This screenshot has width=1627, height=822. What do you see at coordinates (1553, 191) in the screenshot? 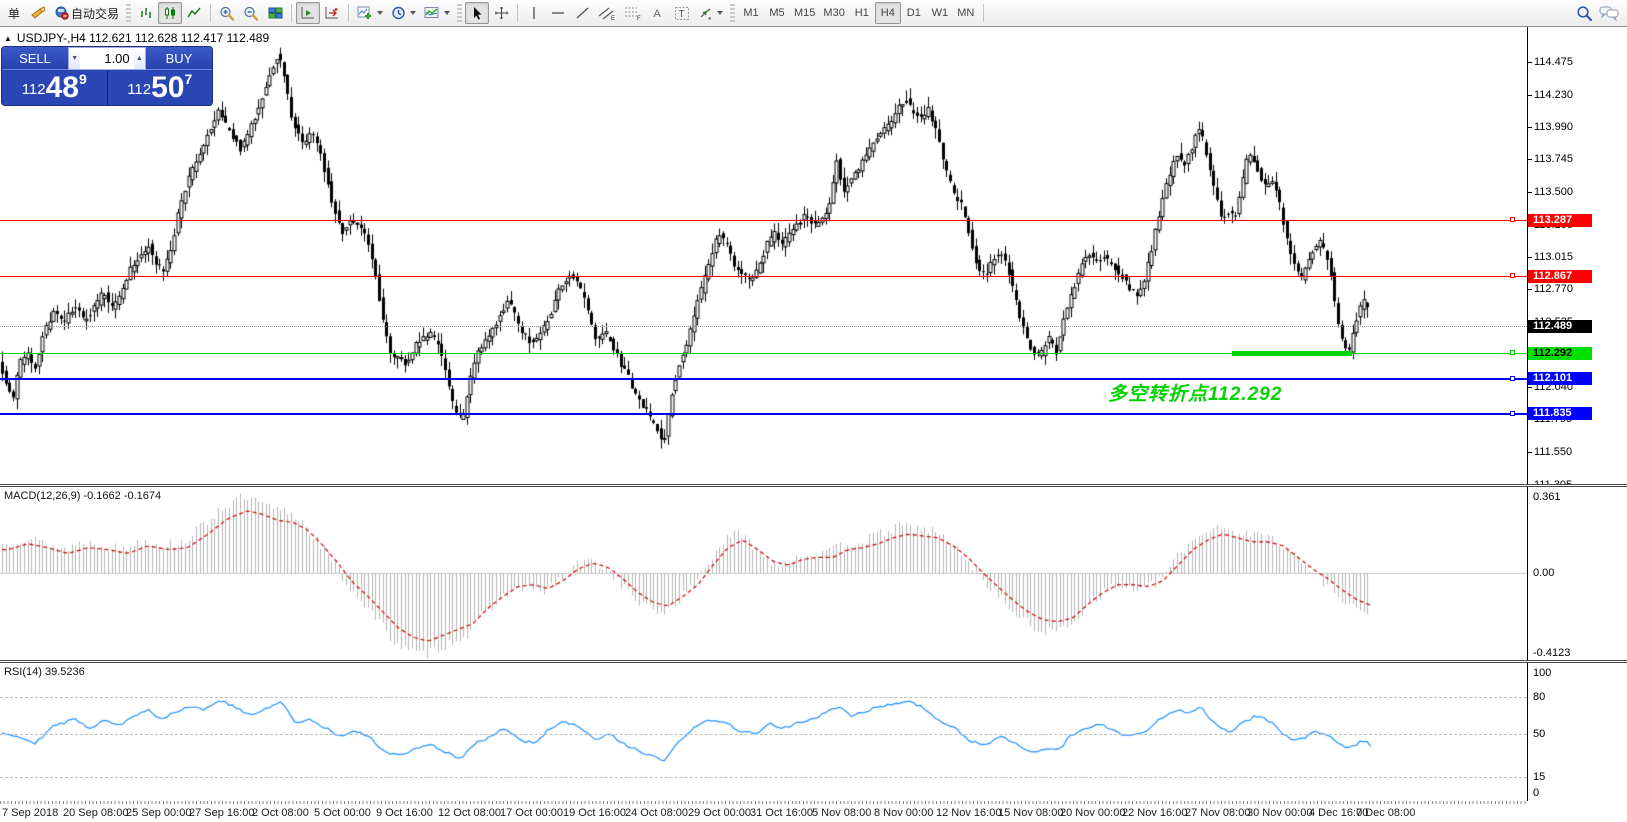
I see `axis-tick-label: 113.500` at bounding box center [1553, 191].